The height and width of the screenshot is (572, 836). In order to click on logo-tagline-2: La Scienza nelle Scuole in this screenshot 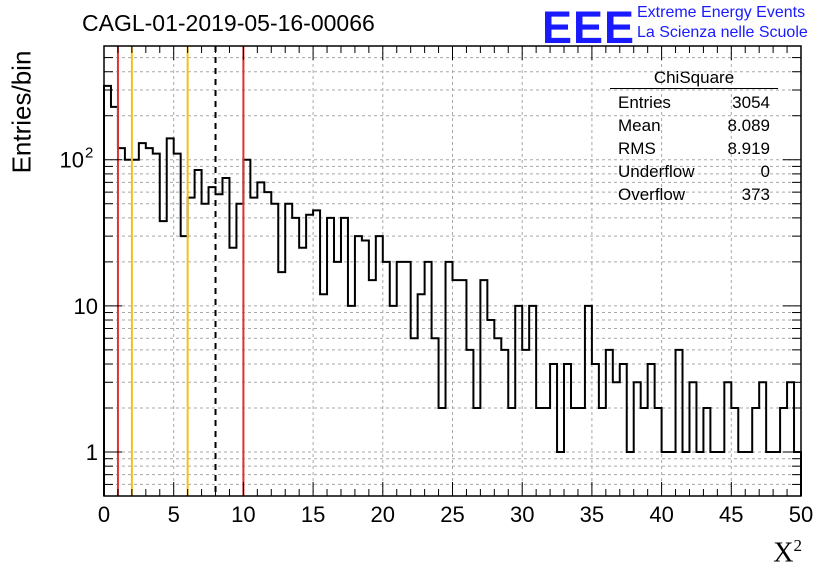, I will do `click(722, 32)`.